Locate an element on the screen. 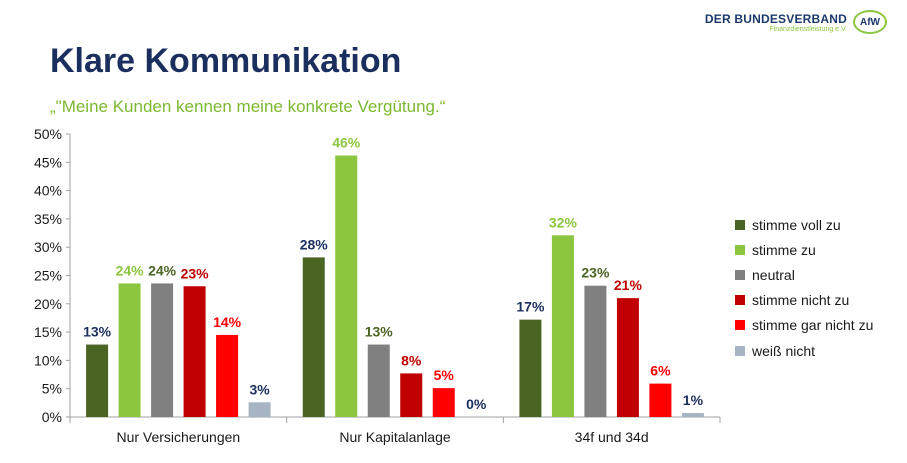  data-label: 3% is located at coordinates (259, 389).